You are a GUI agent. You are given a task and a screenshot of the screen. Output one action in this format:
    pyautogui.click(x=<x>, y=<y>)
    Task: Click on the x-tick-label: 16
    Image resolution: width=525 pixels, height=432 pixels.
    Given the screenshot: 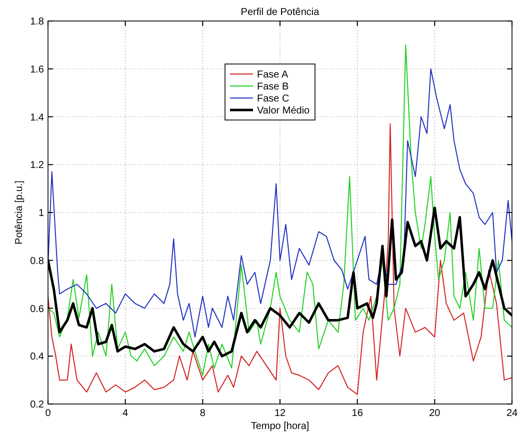 What is the action you would take?
    pyautogui.click(x=358, y=413)
    